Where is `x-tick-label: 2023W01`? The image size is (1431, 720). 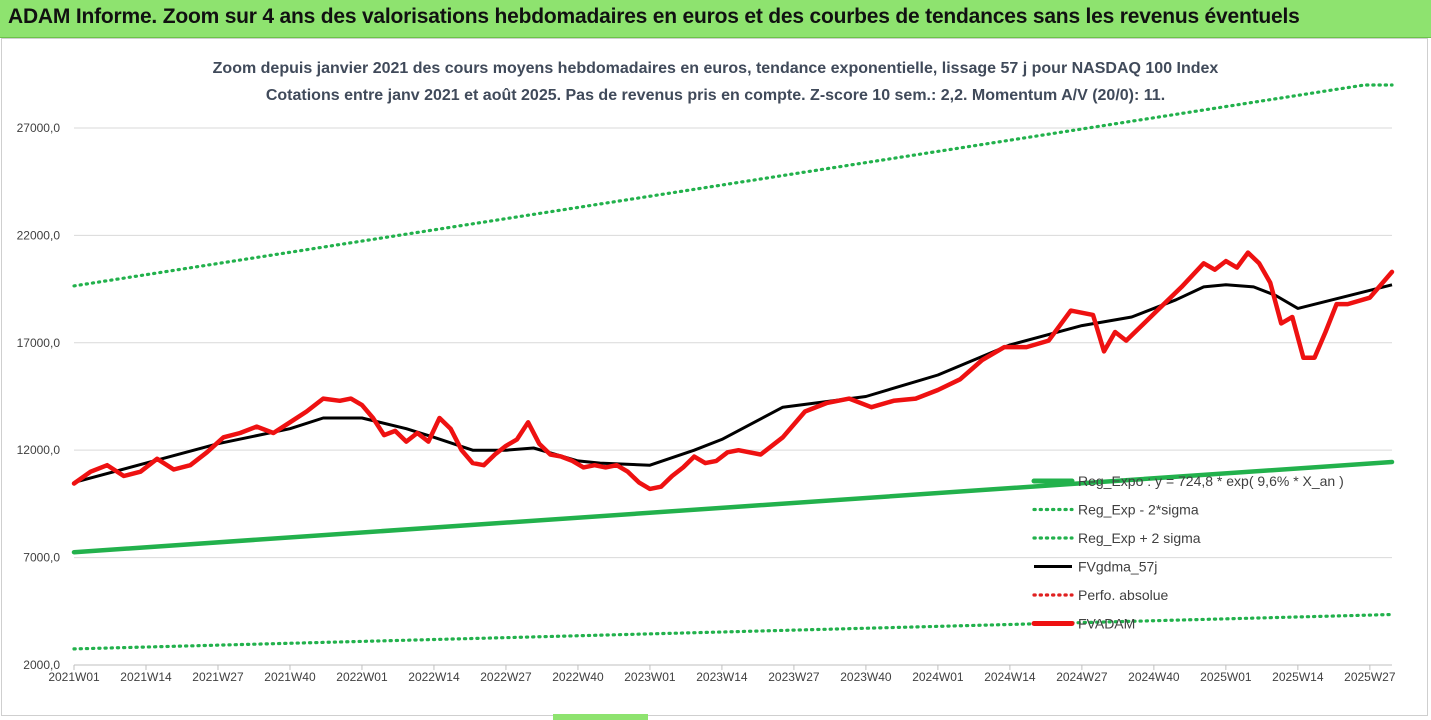
x-tick-label: 2023W01 is located at coordinates (650, 677).